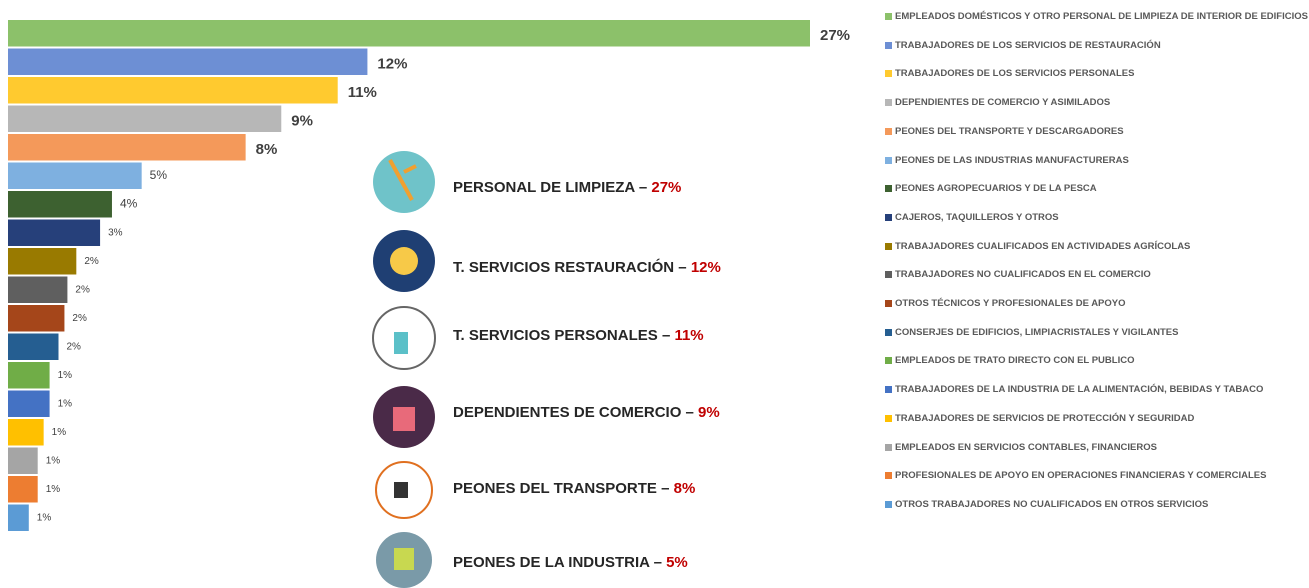 Image resolution: width=1309 pixels, height=588 pixels. Describe the element at coordinates (1097, 160) in the screenshot. I see `legend-entry: PEONES DE LAS INDUSTRIAS MANUFACTURERAS` at that location.